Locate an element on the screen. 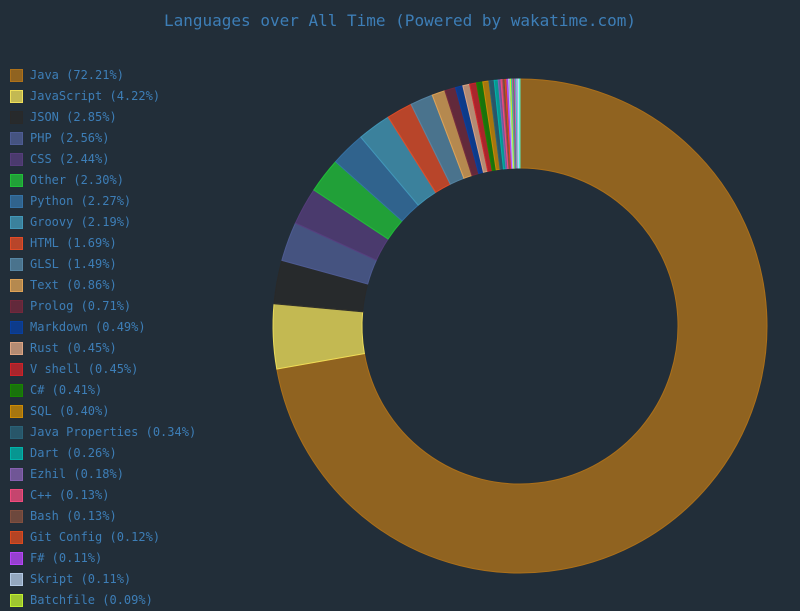 The width and height of the screenshot is (800, 611). legend-item-other: Other (2.30%) is located at coordinates (103, 180).